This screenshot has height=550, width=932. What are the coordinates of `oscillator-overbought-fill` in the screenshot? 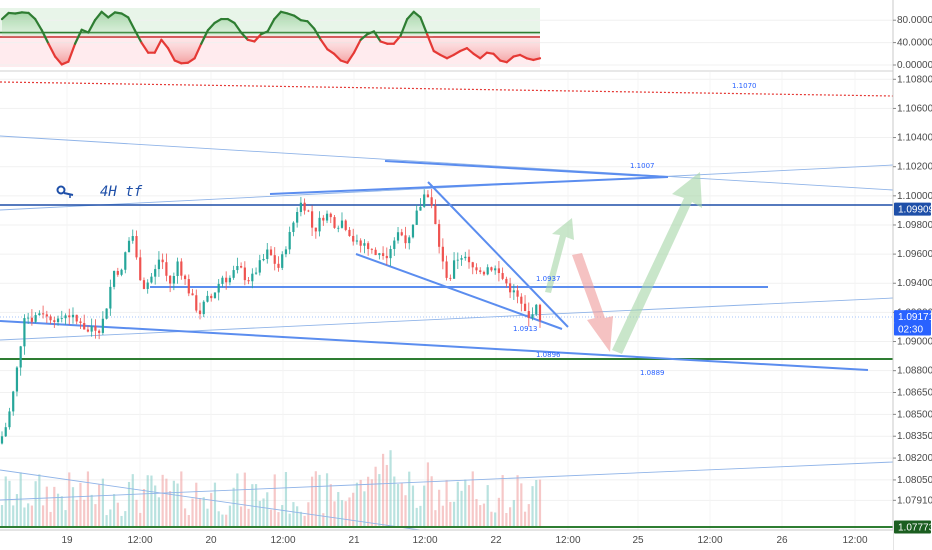 It's located at (271, 24).